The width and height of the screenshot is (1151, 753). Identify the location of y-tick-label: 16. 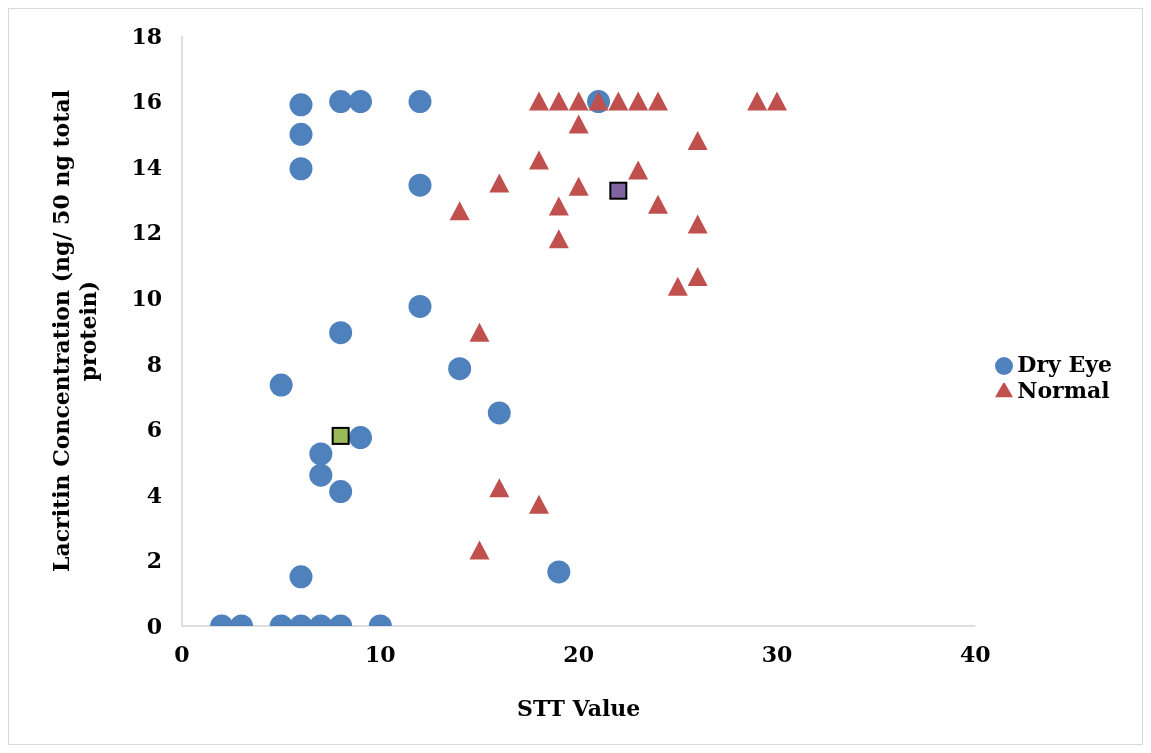
(146, 101).